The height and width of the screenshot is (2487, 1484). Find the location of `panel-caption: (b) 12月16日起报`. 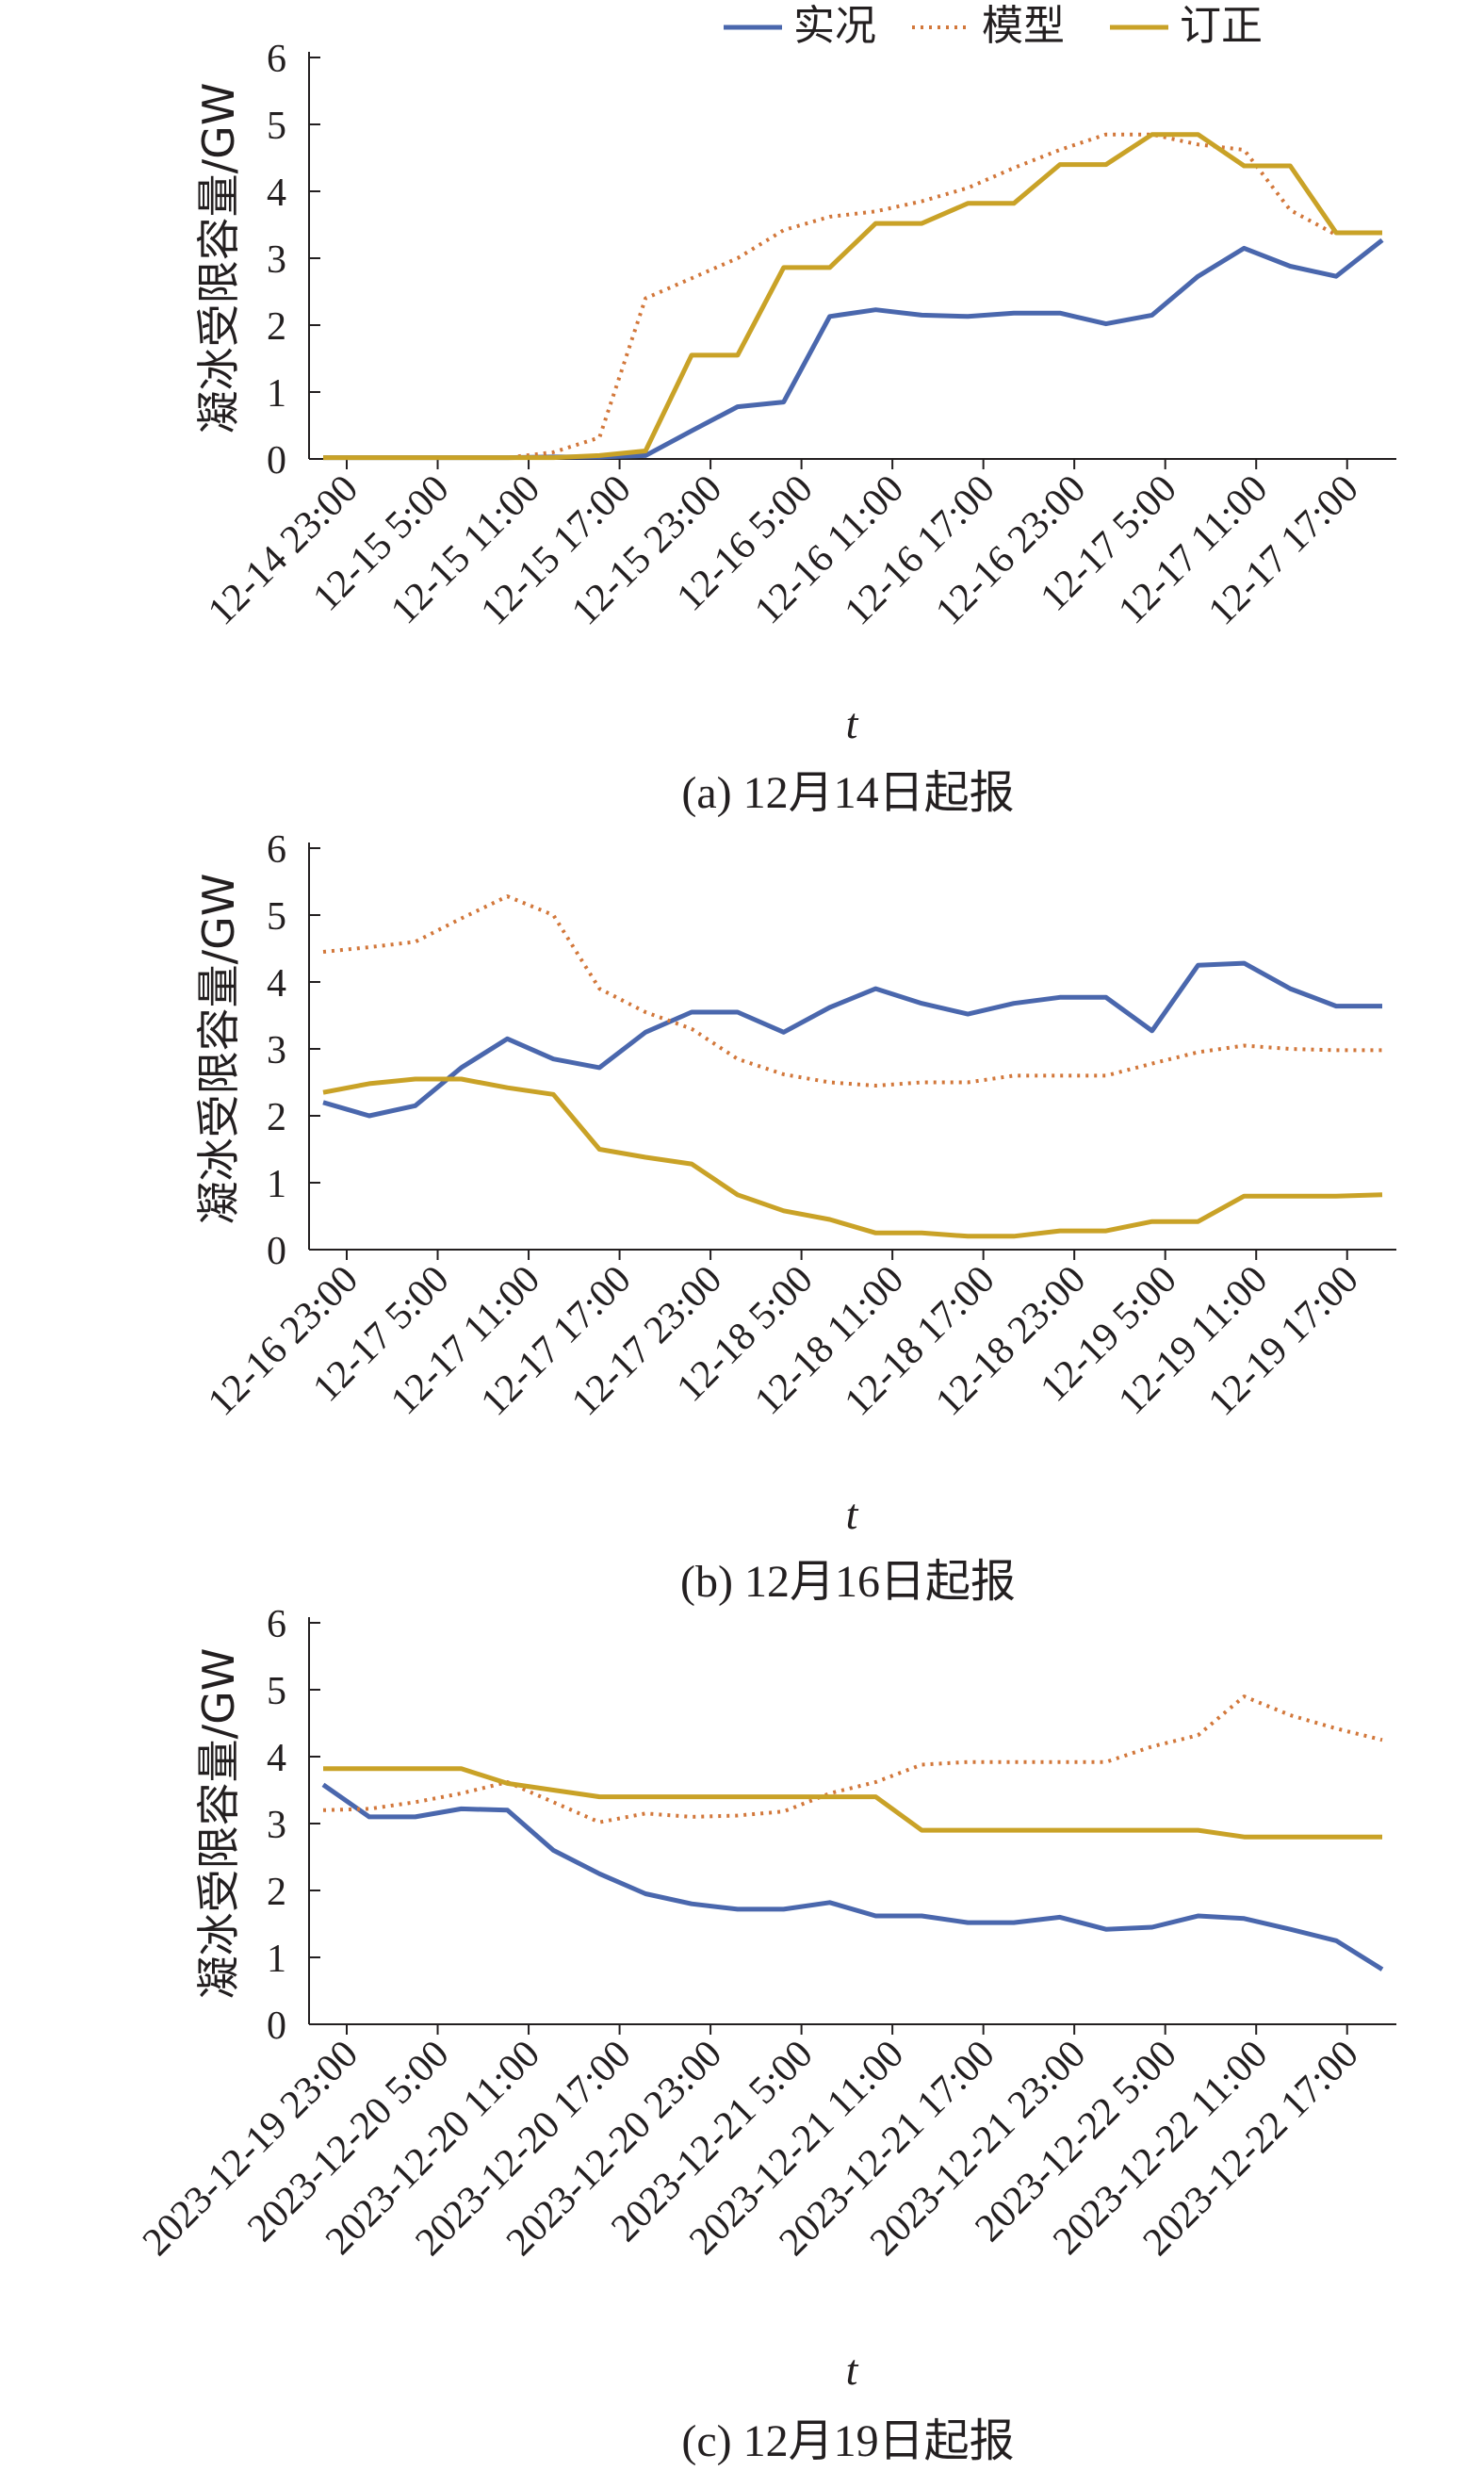

panel-caption: (b) 12月16日起报 is located at coordinates (848, 1582).